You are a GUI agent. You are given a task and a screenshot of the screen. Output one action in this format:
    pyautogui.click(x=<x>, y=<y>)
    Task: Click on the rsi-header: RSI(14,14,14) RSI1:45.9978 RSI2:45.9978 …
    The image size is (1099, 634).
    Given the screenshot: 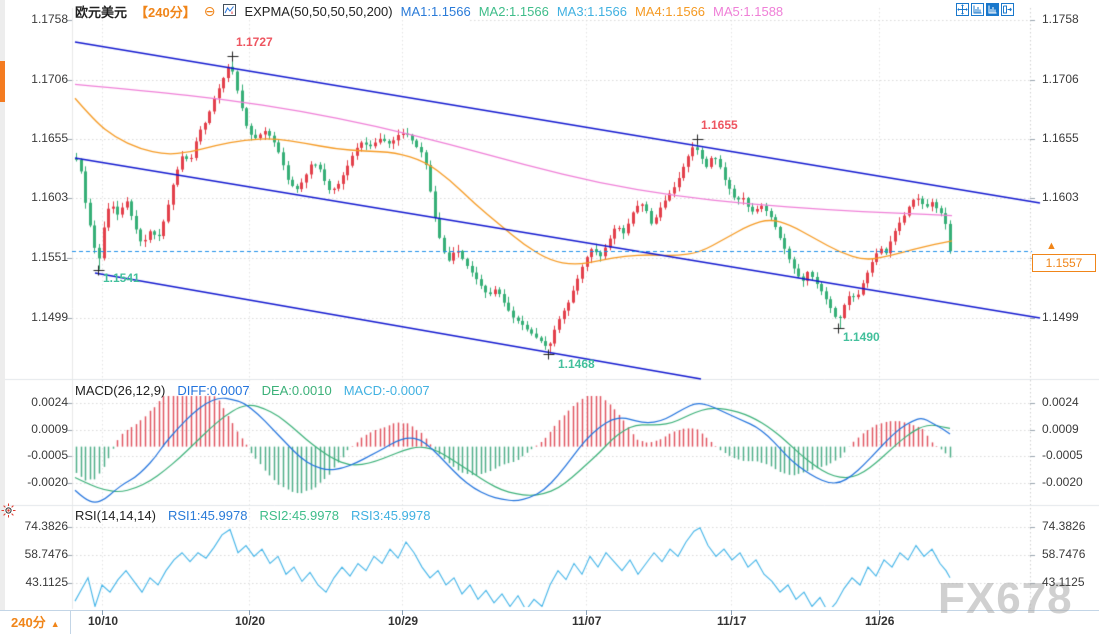 What is the action you would take?
    pyautogui.click(x=252, y=515)
    